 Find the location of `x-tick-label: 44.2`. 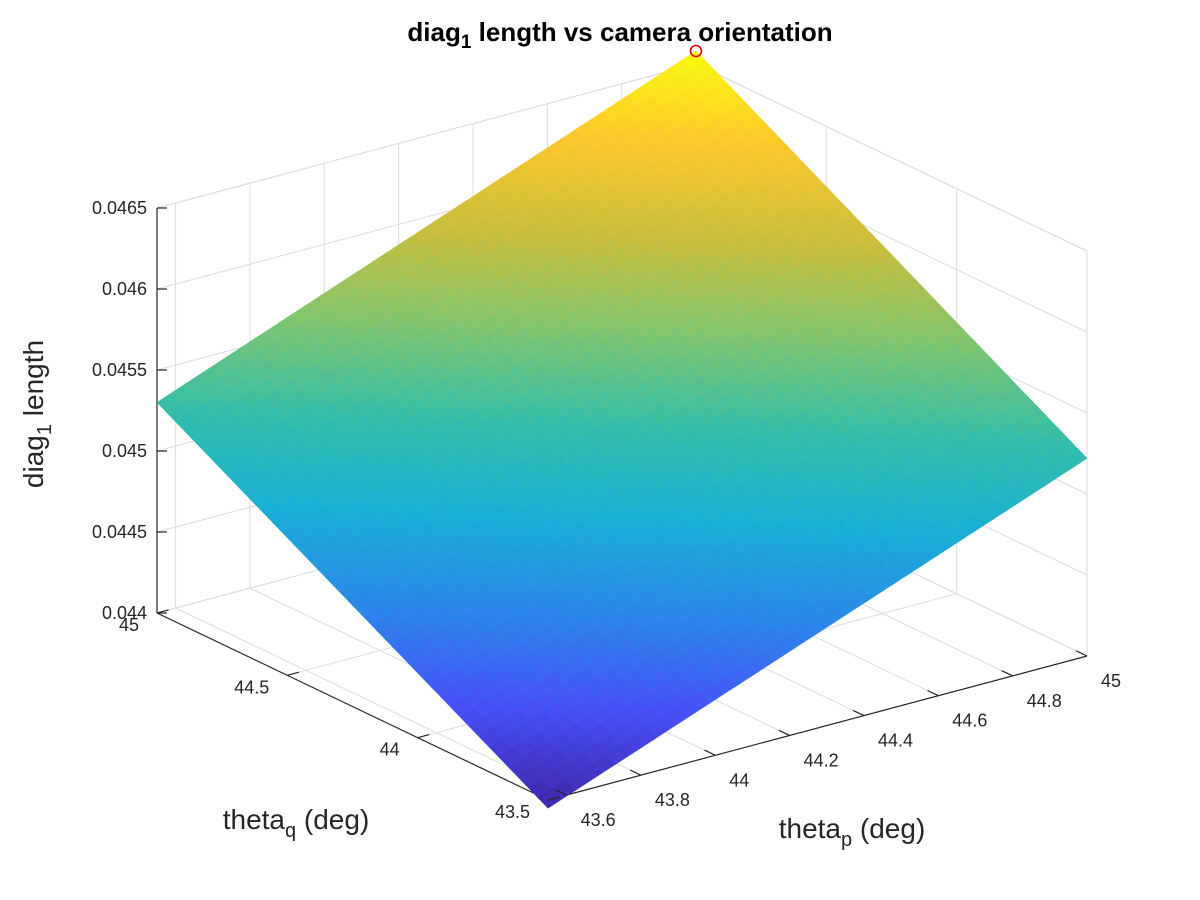

x-tick-label: 44.2 is located at coordinates (821, 760).